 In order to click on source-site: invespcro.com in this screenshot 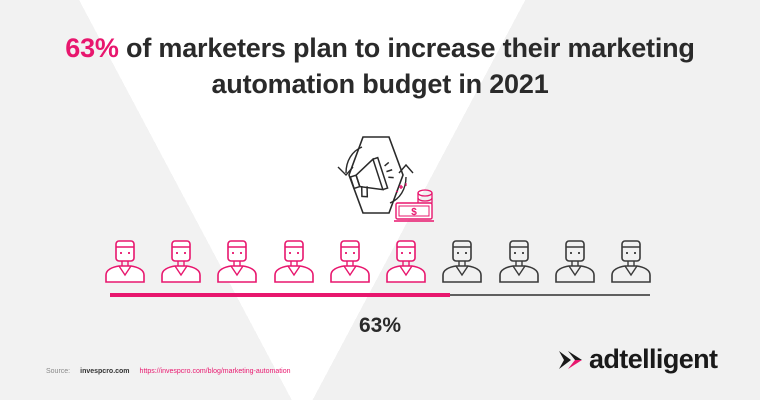, I will do `click(105, 371)`.